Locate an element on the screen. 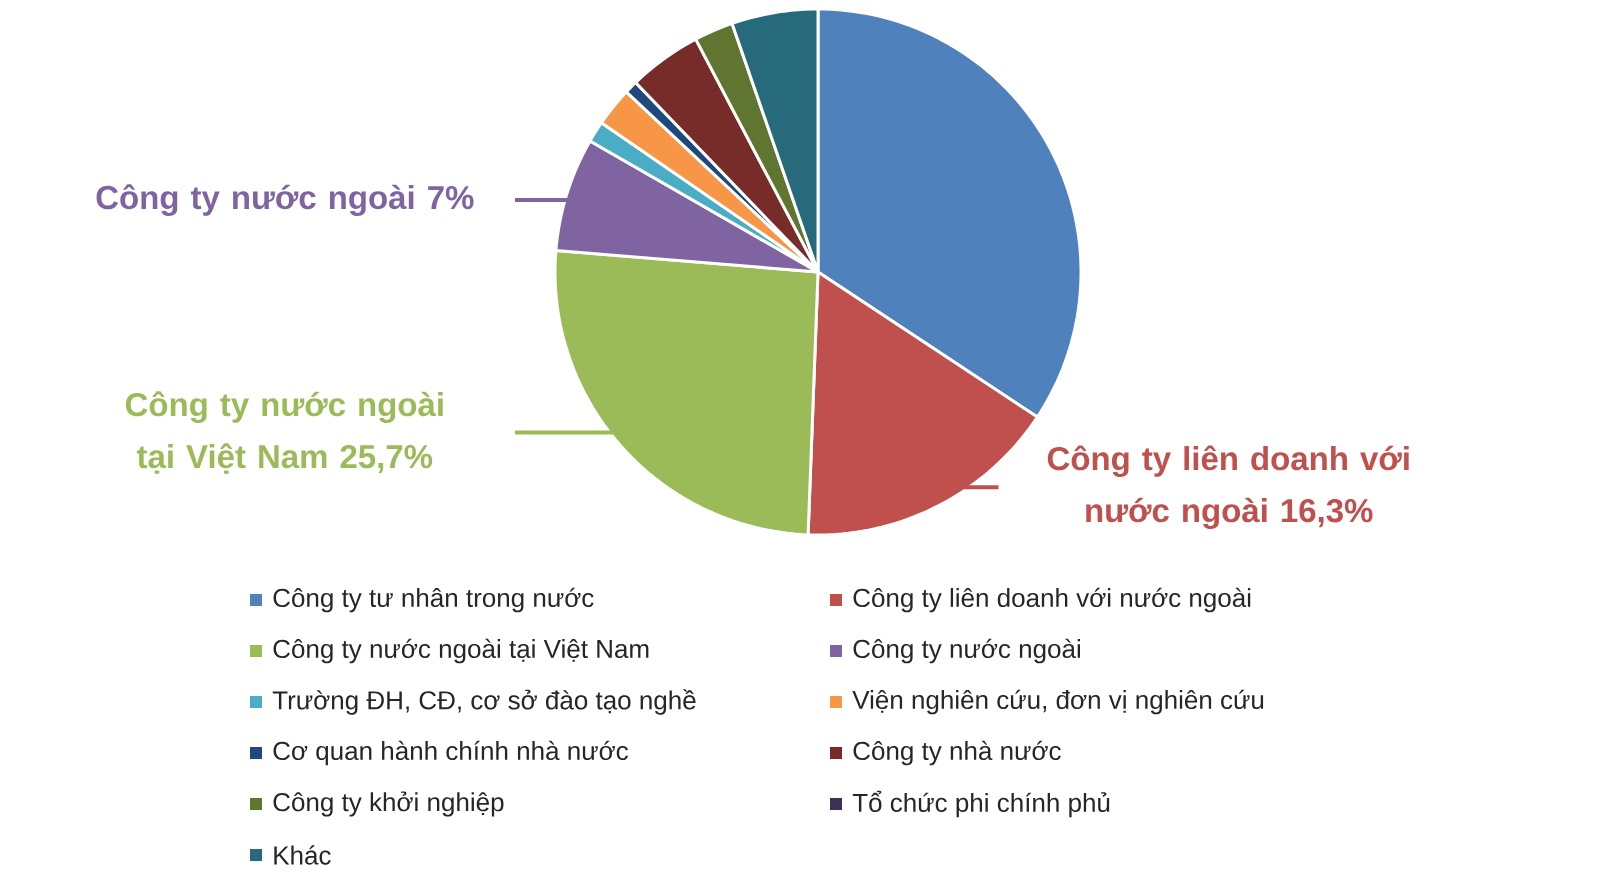 The image size is (1600, 886). data-label: Công ty nước ngoài tại Việt Nam 25,7% is located at coordinates (284, 432).